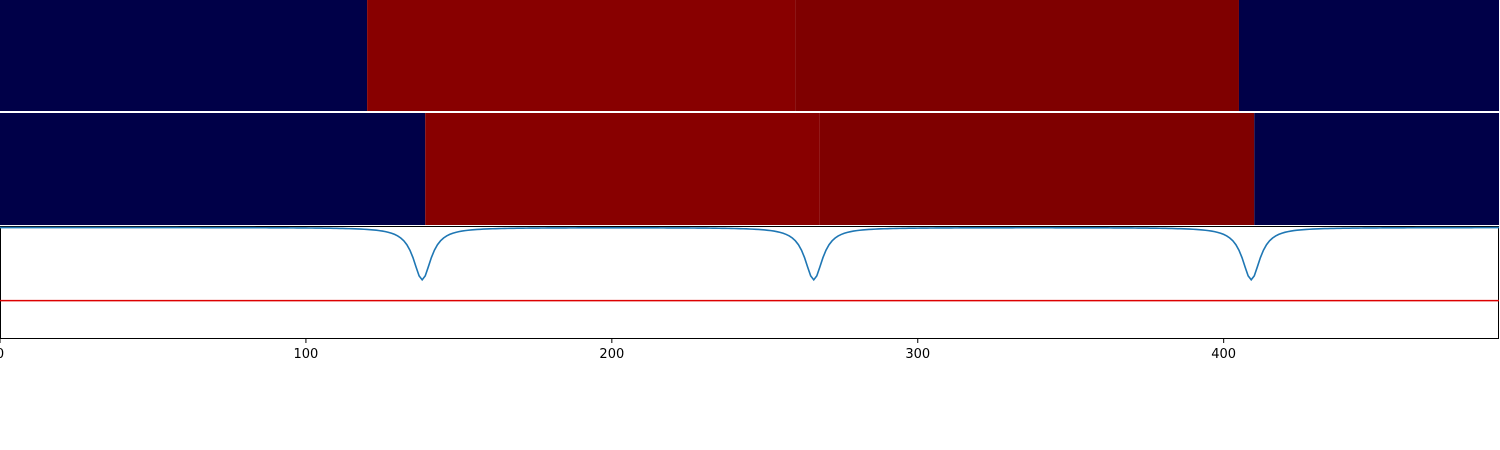 This screenshot has height=450, width=1500. What do you see at coordinates (611, 354) in the screenshot?
I see `x-tick-label-200: 200` at bounding box center [611, 354].